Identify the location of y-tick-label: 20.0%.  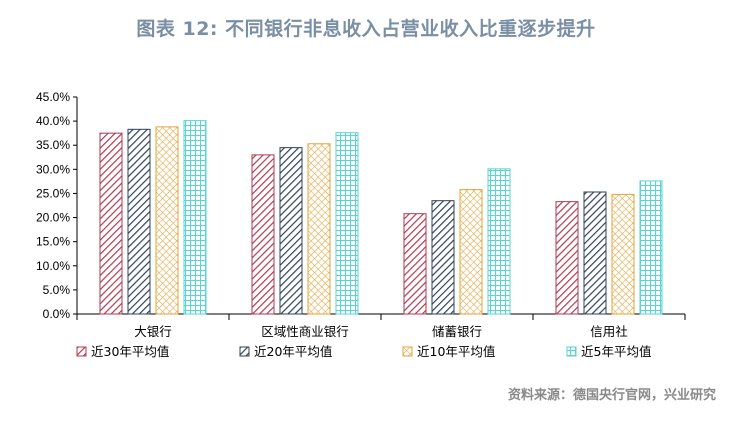
(53, 218).